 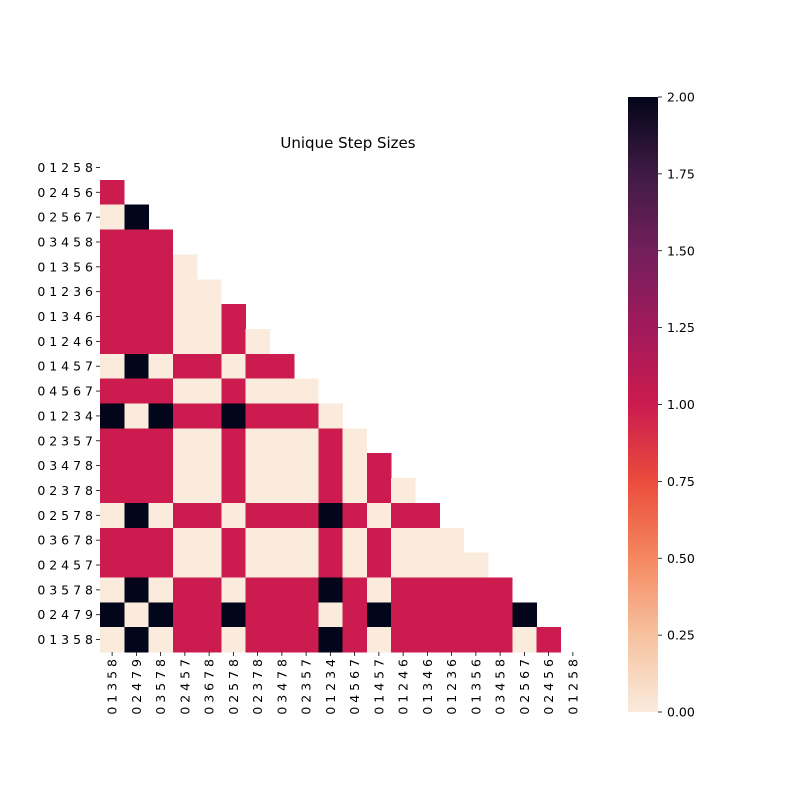 What do you see at coordinates (475, 687) in the screenshot?
I see `x-tick-label: 0 1 3 5 6` at bounding box center [475, 687].